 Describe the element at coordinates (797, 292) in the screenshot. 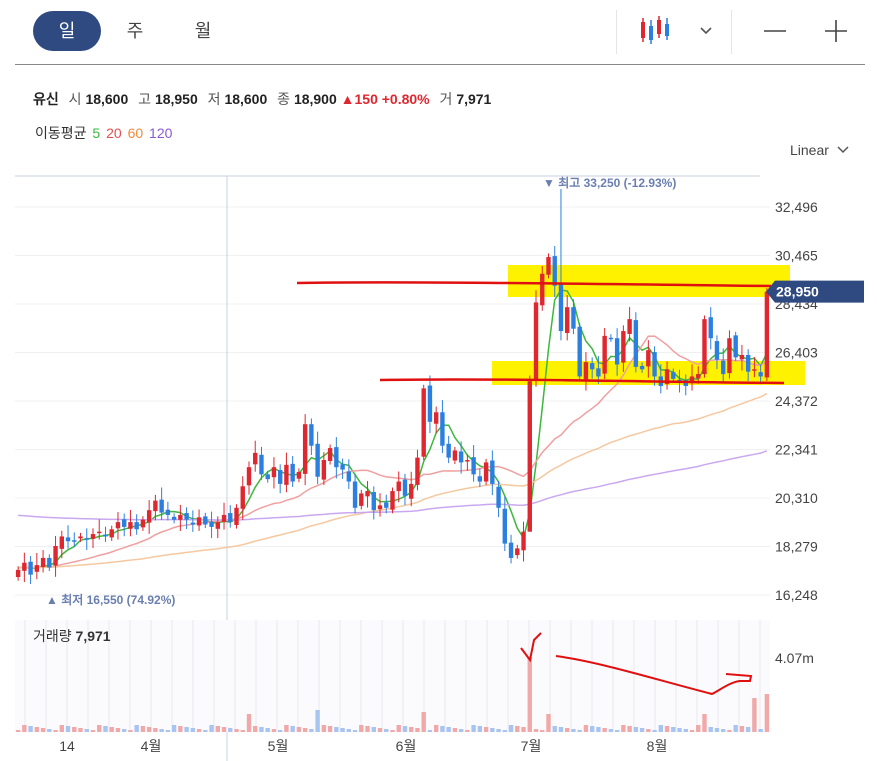

I see `current-price-value: 28,950` at that location.